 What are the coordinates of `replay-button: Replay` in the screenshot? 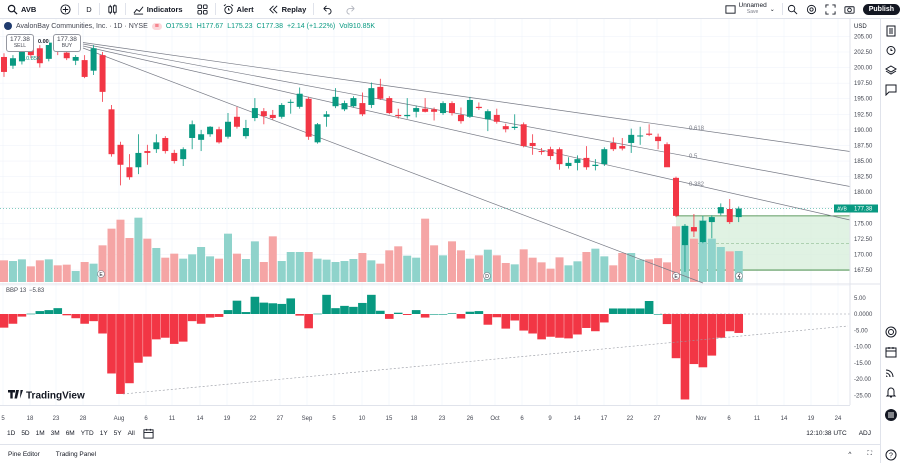 It's located at (287, 9).